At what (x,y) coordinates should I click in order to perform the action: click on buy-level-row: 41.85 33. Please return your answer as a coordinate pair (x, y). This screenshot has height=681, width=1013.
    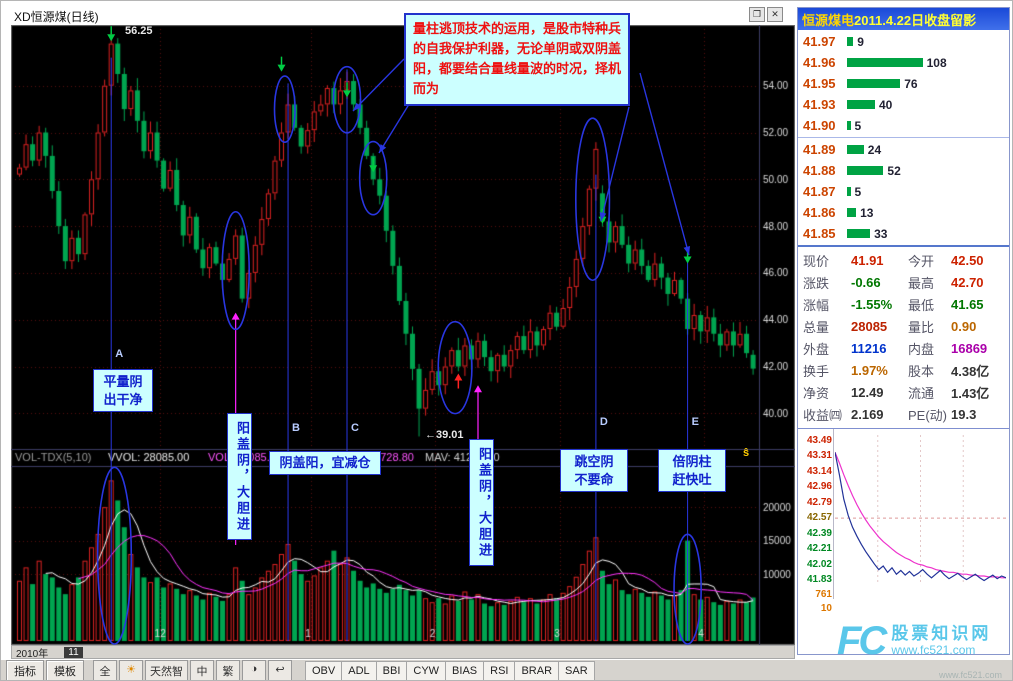
    Looking at the image, I should click on (903, 233).